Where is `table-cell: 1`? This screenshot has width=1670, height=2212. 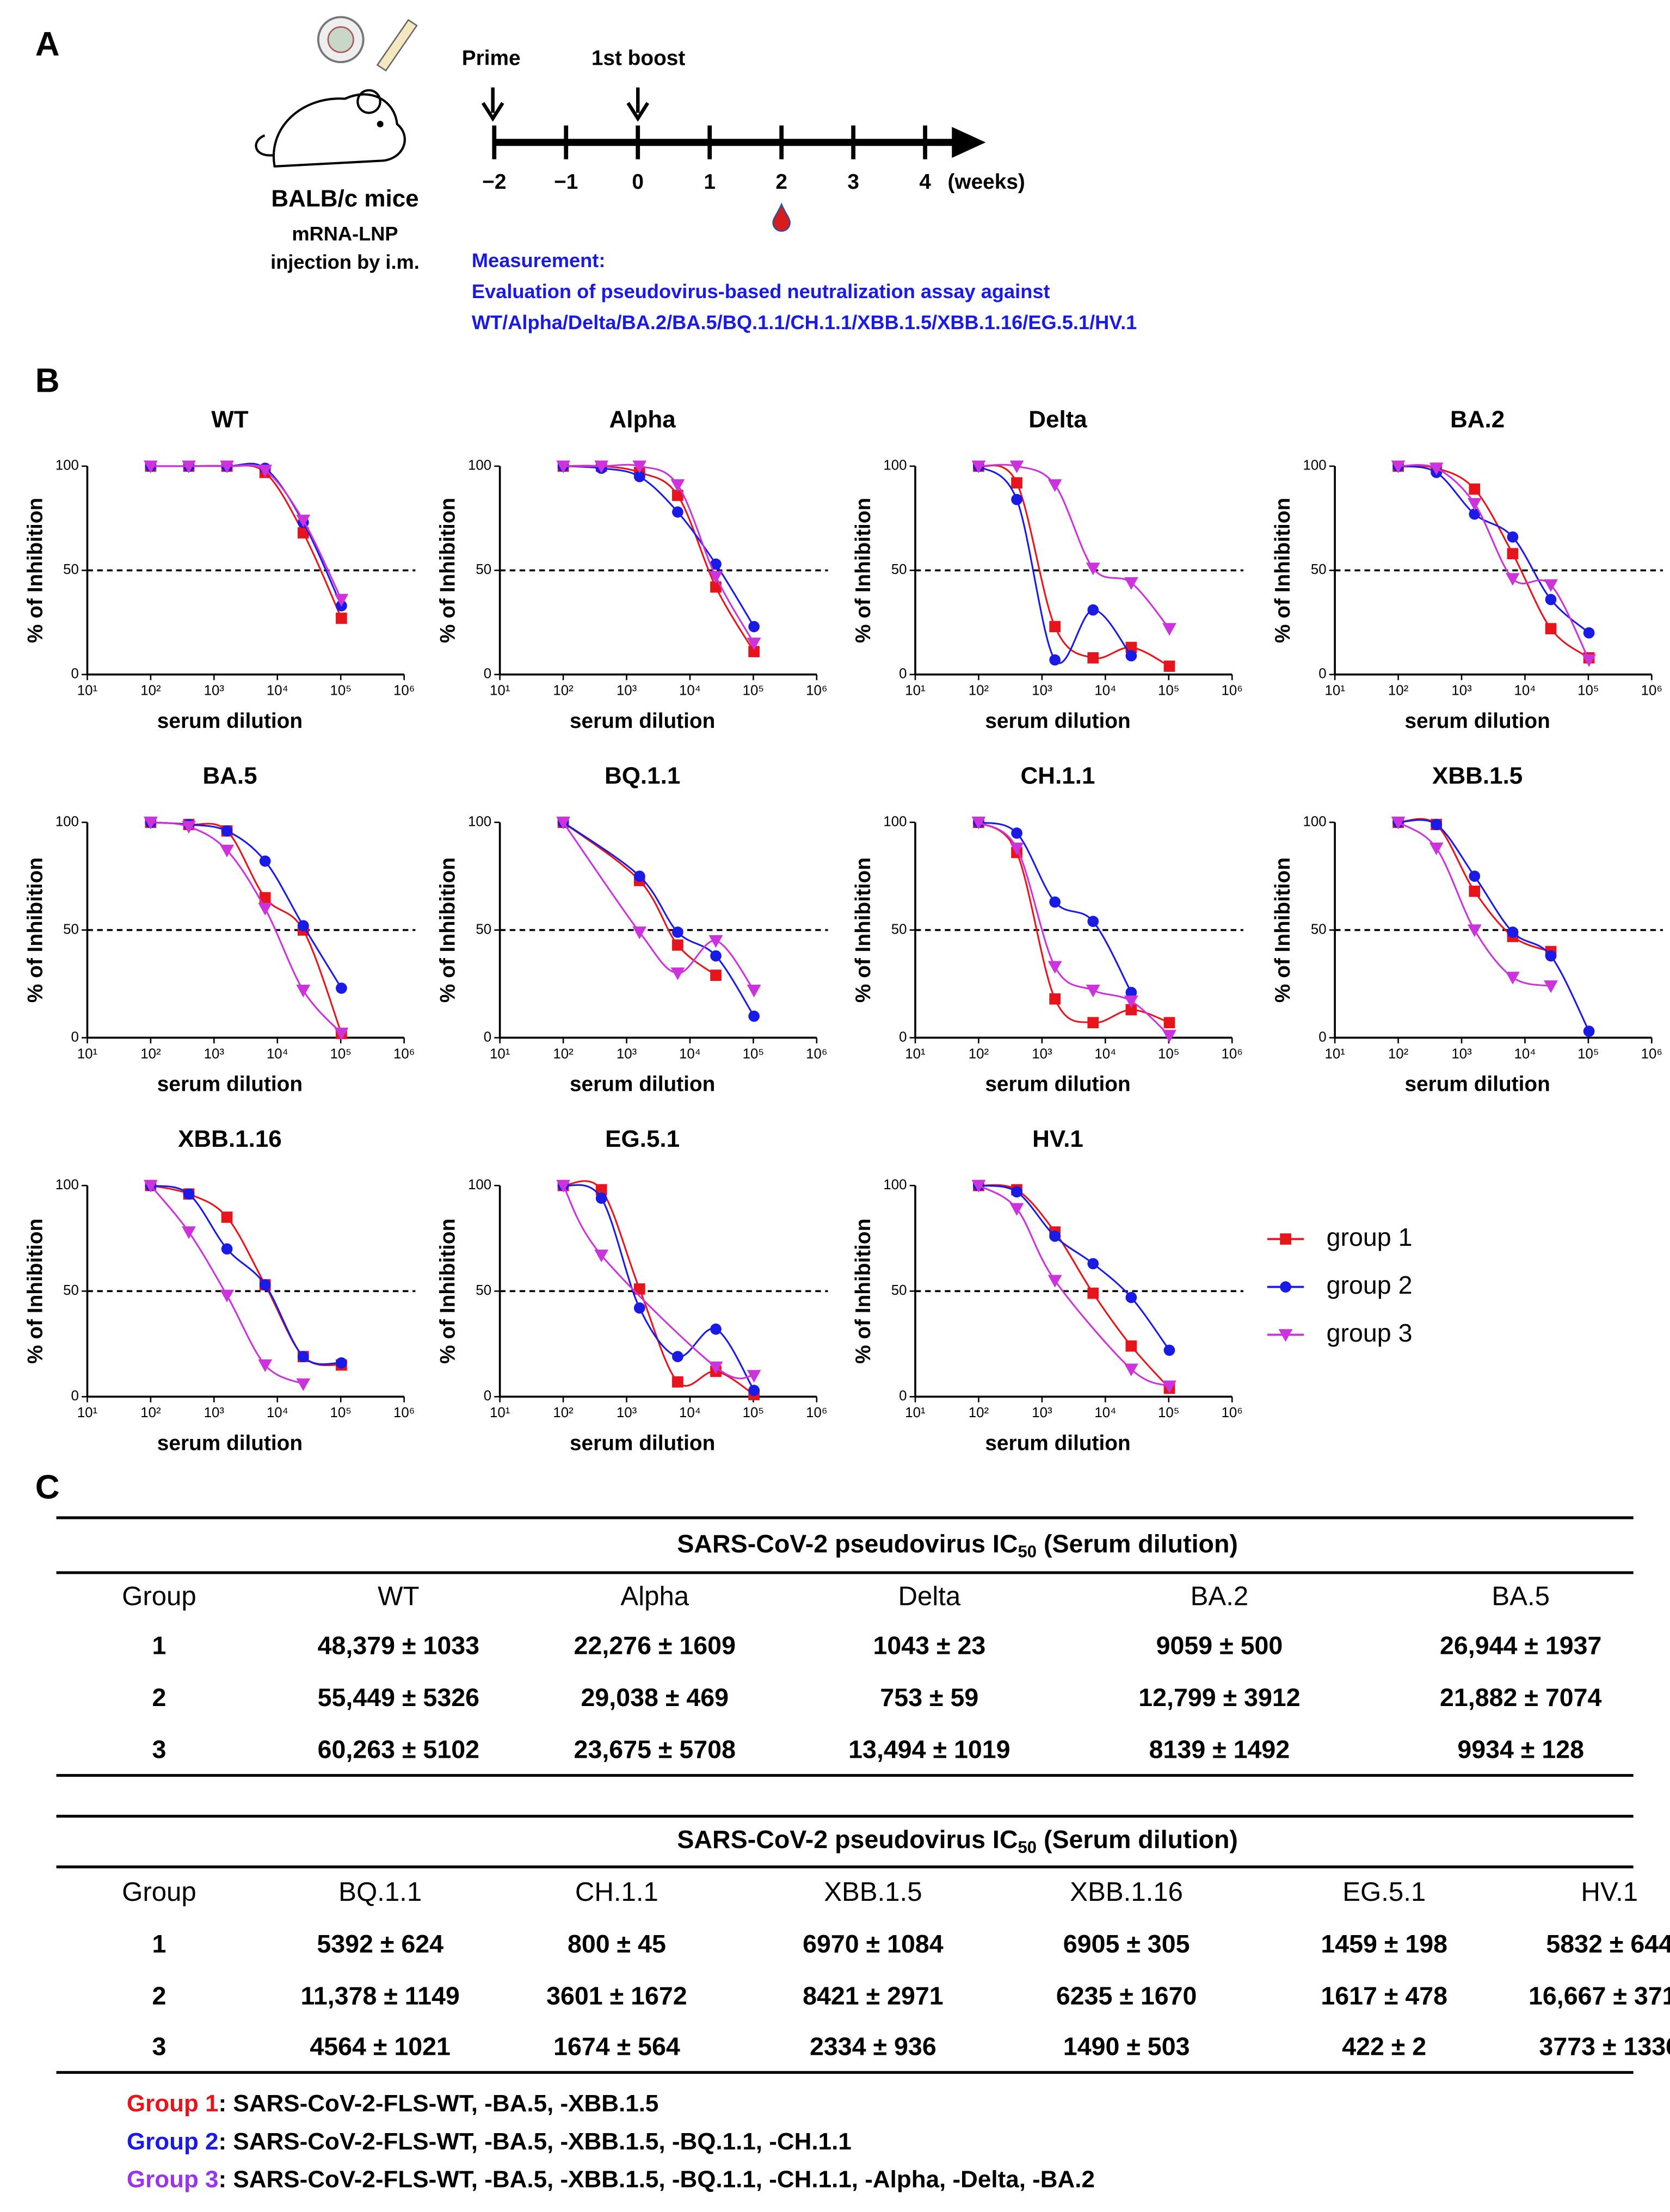
table-cell: 1 is located at coordinates (159, 1944).